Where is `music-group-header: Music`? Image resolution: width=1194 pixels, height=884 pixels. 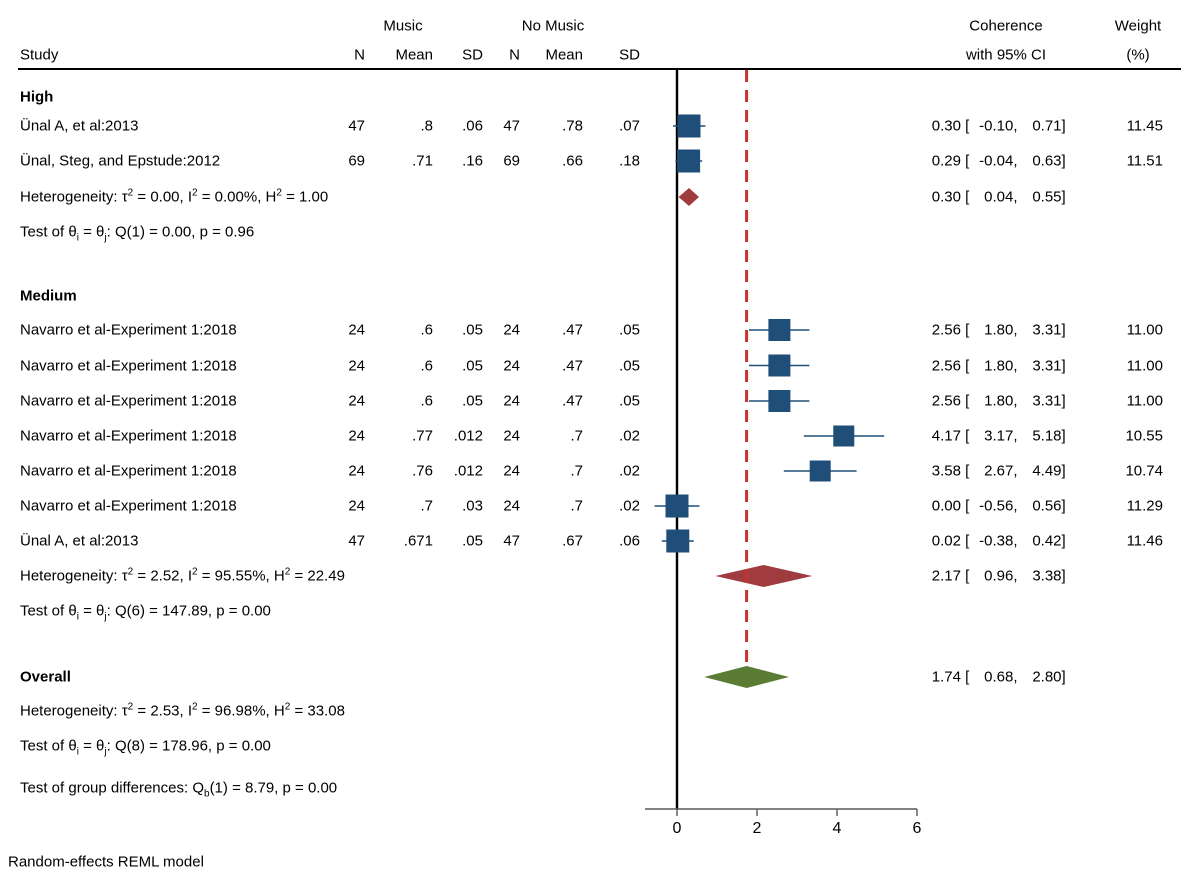 music-group-header: Music is located at coordinates (403, 26).